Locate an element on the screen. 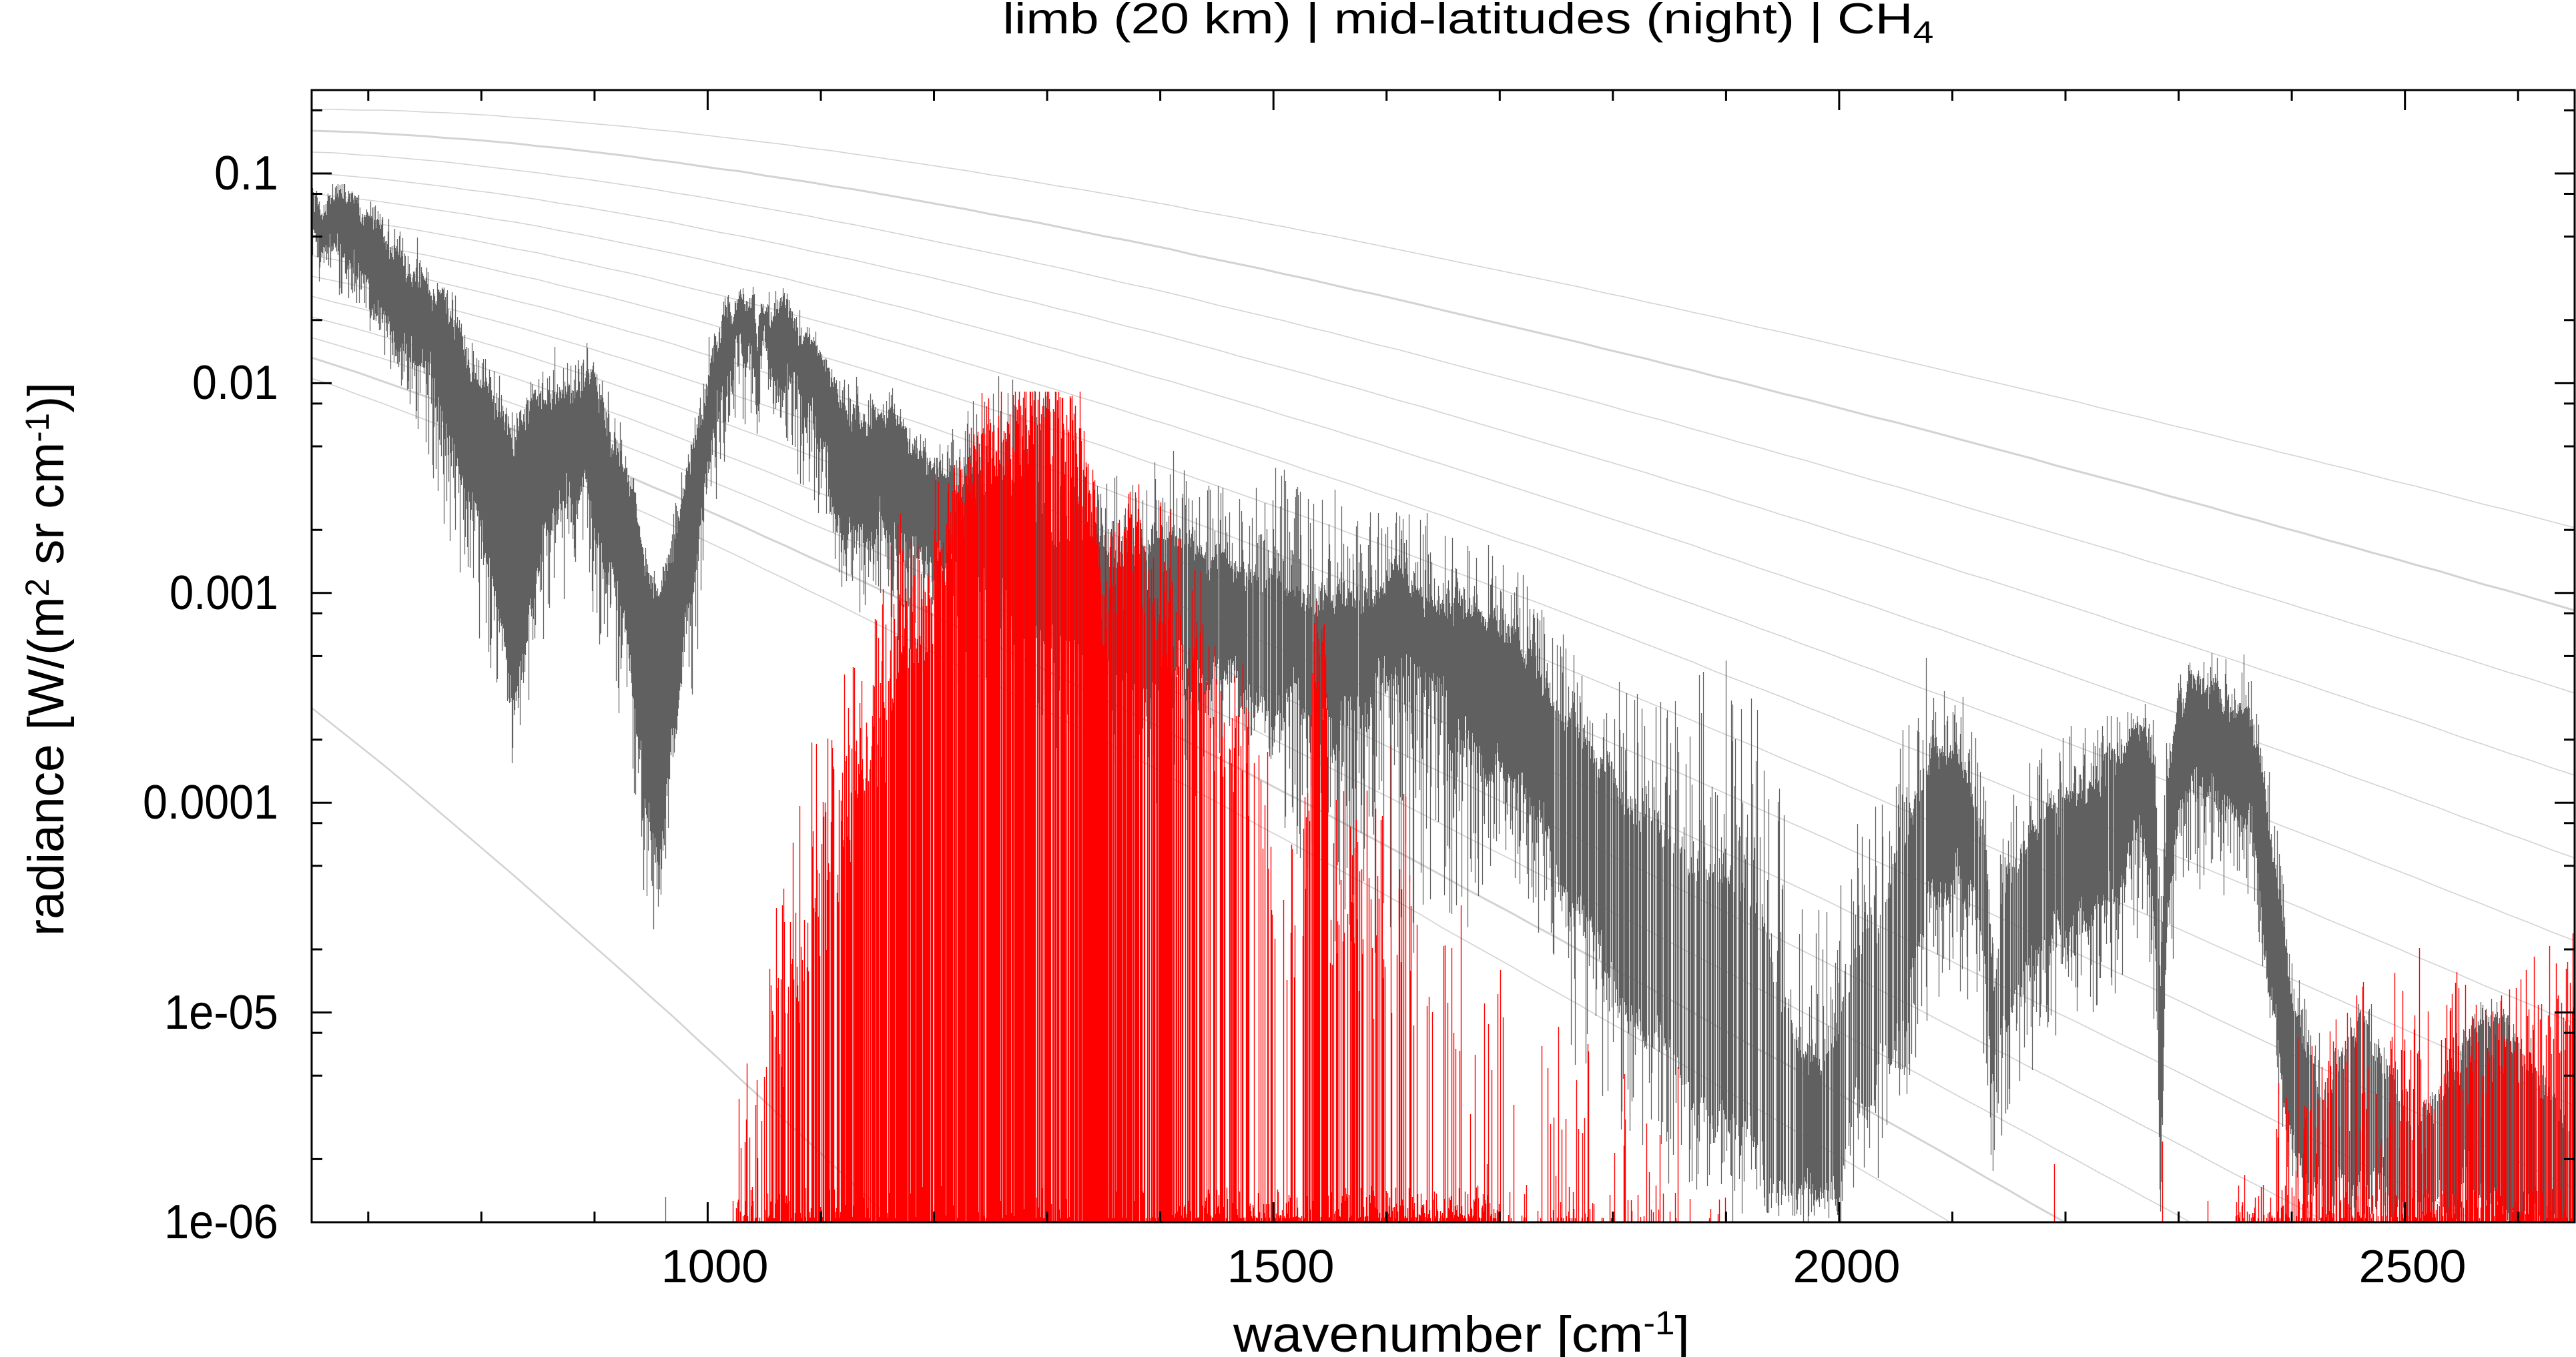 This screenshot has width=2576, height=1357. svg-text: 0.1 is located at coordinates (246, 173).